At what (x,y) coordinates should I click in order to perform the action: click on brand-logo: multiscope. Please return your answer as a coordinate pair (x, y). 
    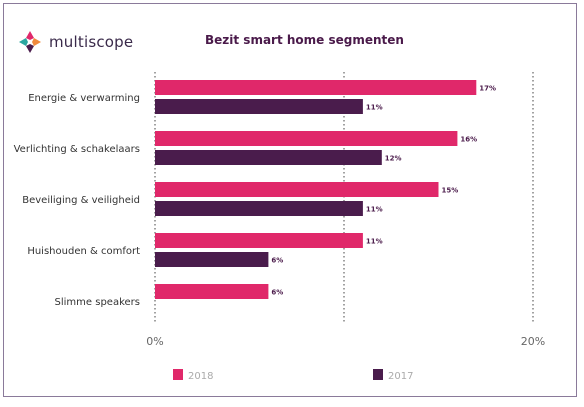
    Looking at the image, I should click on (75, 42).